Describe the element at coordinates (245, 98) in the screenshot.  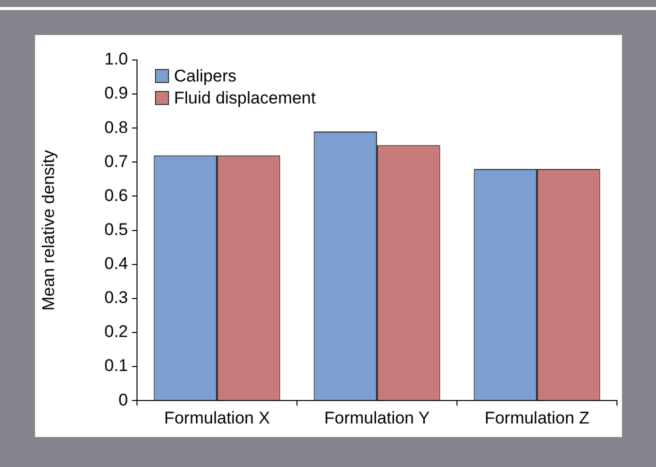
I see `legend-label: Fluid displacement` at that location.